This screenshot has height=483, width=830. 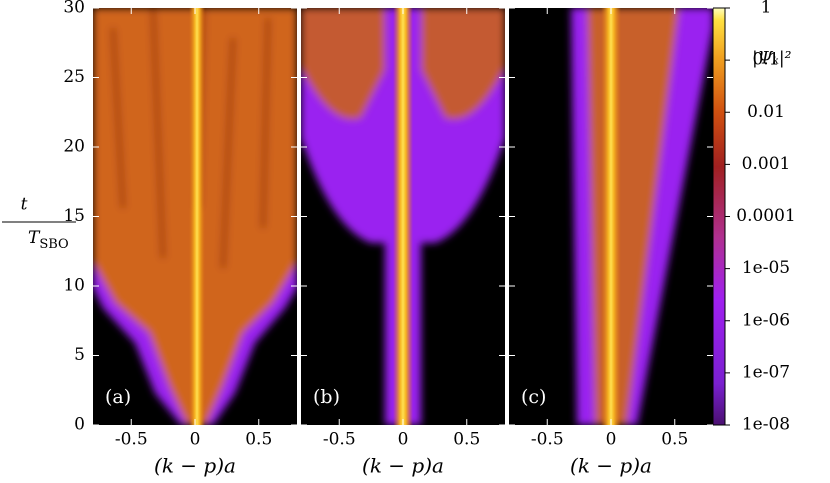 What do you see at coordinates (79, 355) in the screenshot?
I see `y-tick-label: 5` at bounding box center [79, 355].